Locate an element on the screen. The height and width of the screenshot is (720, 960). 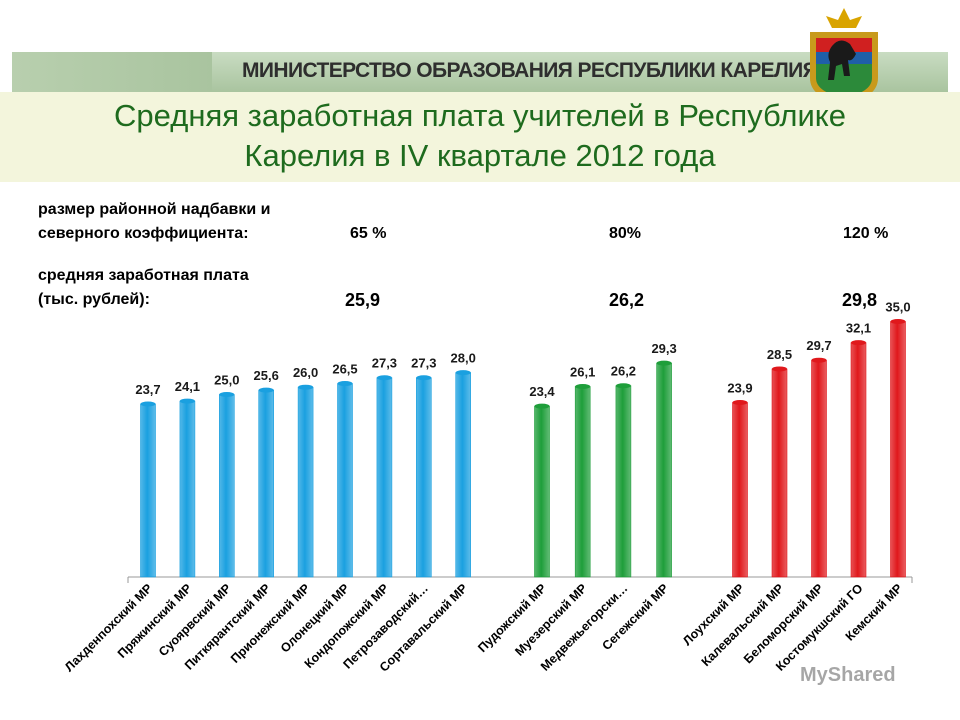
salary-label-line-2: (тыс. рублей): is located at coordinates (94, 299).